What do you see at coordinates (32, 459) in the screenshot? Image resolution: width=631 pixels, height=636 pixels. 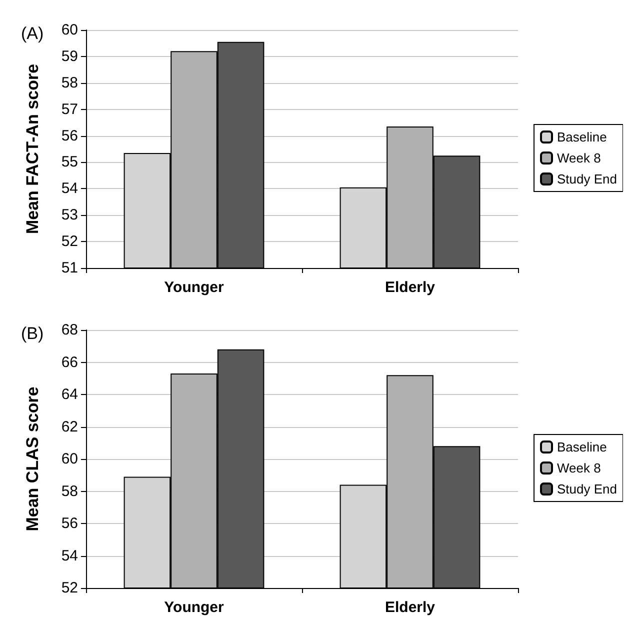 I see `y-axis-title: Mean CLAS score` at bounding box center [32, 459].